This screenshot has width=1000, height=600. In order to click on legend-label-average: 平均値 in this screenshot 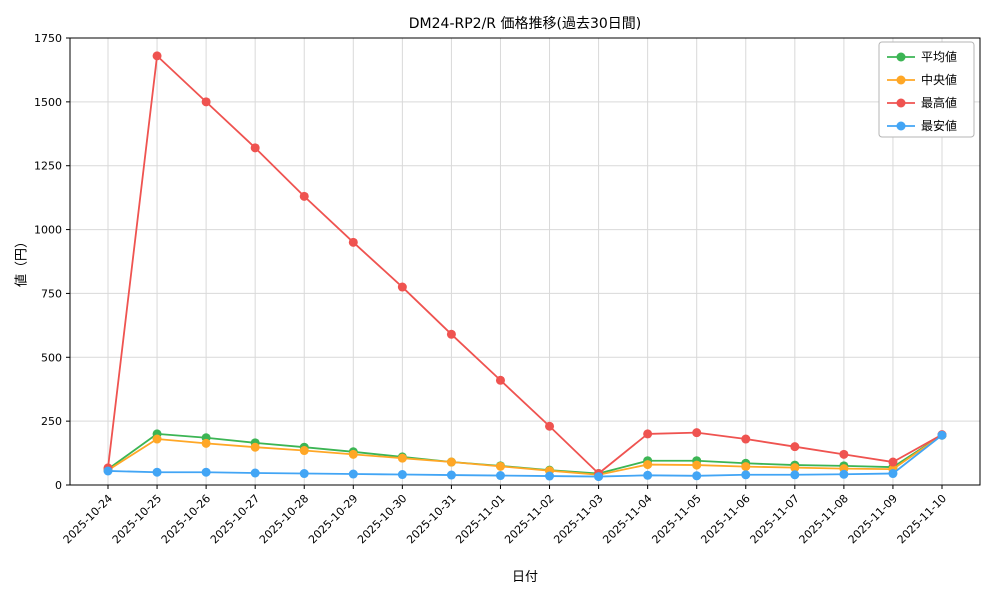, I will do `click(939, 56)`.